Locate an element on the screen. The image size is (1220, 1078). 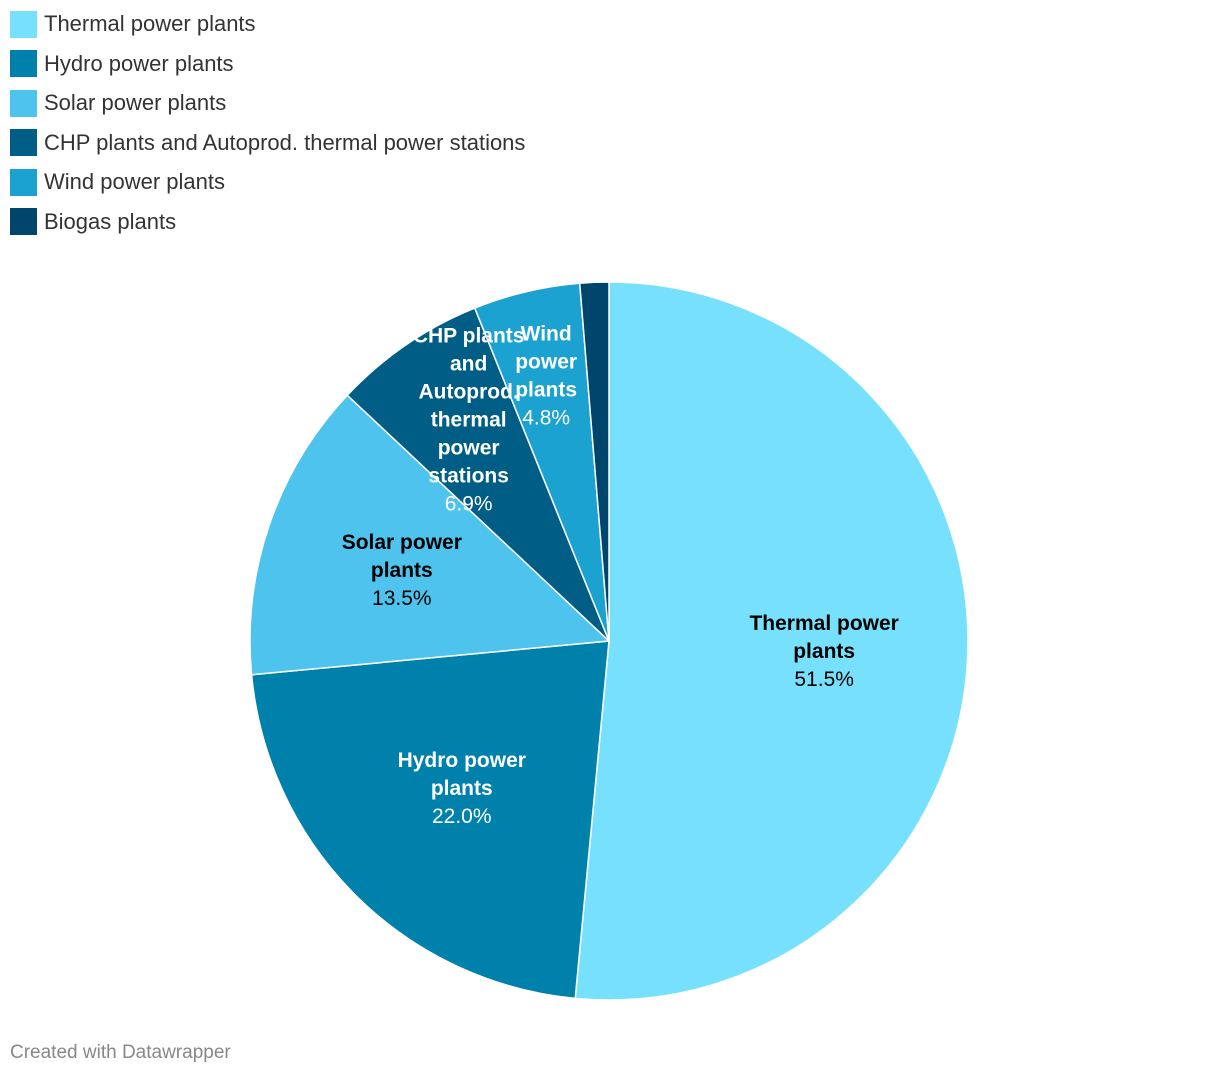
legend-item-wind-power-plants: Wind power plants is located at coordinates (267, 182).